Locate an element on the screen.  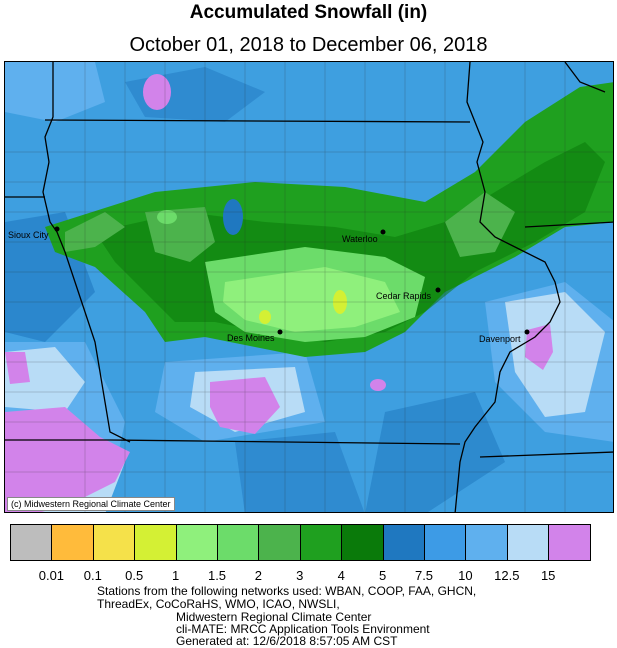
footer-line-3: Midwestern Regional Climate Center is located at coordinates (274, 617).